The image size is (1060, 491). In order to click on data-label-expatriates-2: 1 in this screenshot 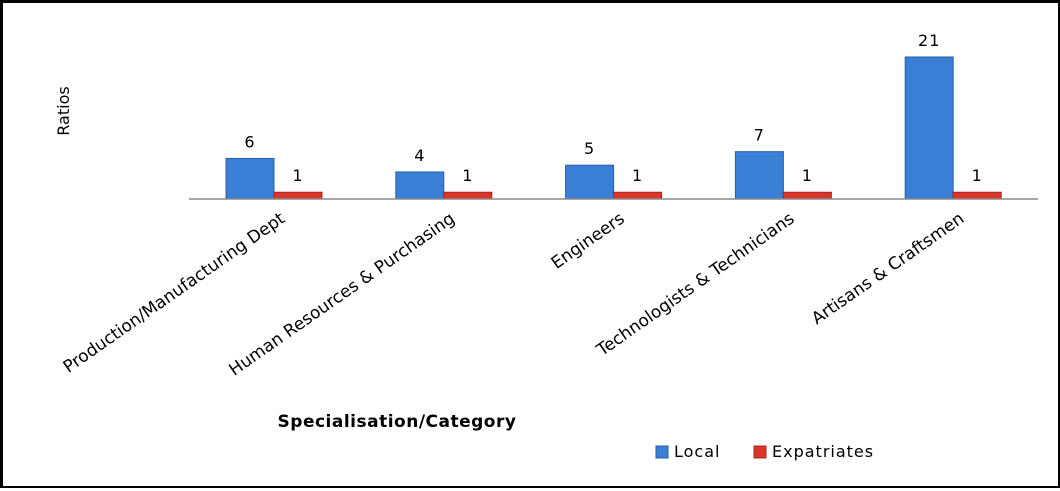, I will do `click(637, 175)`.